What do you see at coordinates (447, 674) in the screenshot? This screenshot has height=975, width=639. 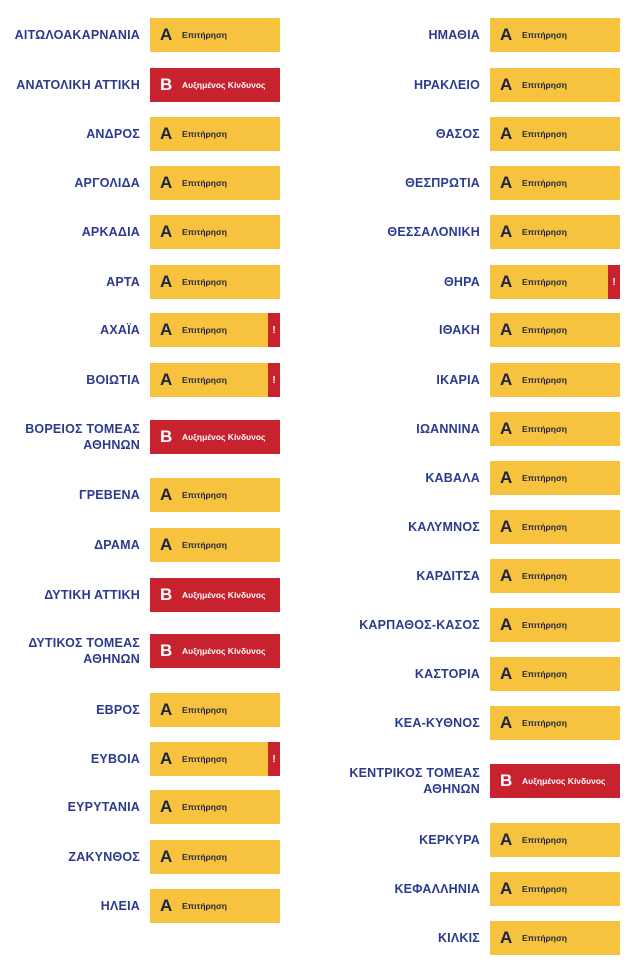 I see `region-name: ΚΑΣΤΟΡΙΑ` at bounding box center [447, 674].